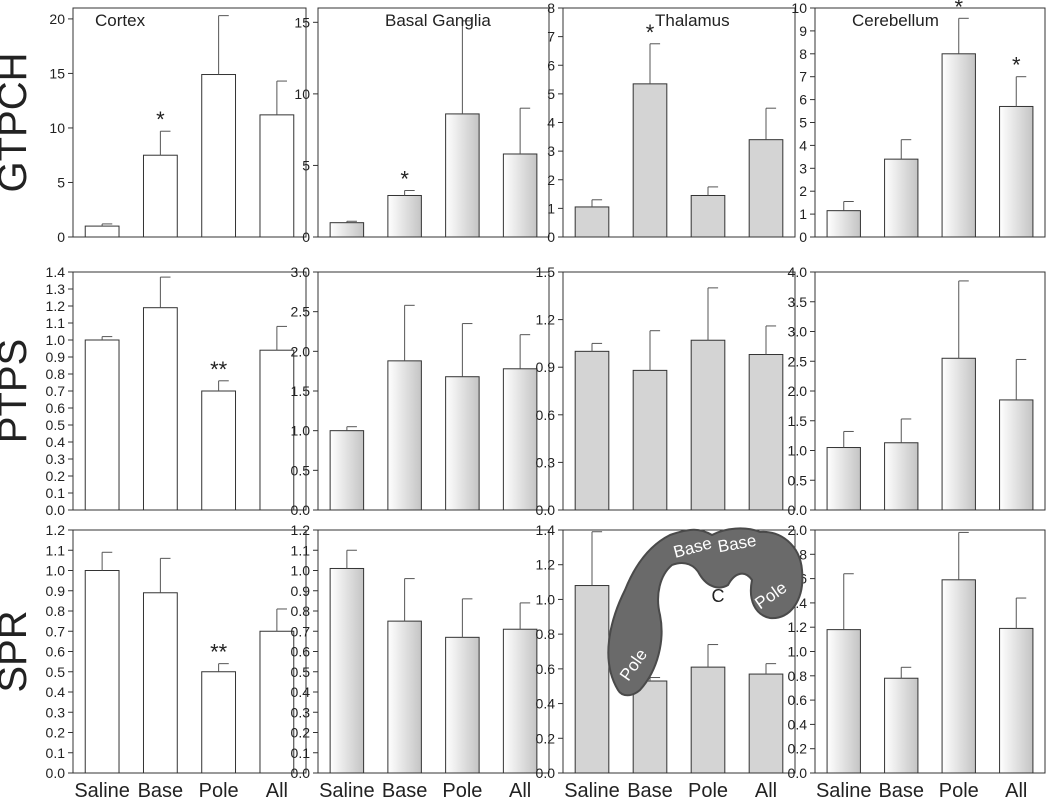 This screenshot has width=1050, height=798. I want to click on row-label: GTPCH, so click(17, 123).